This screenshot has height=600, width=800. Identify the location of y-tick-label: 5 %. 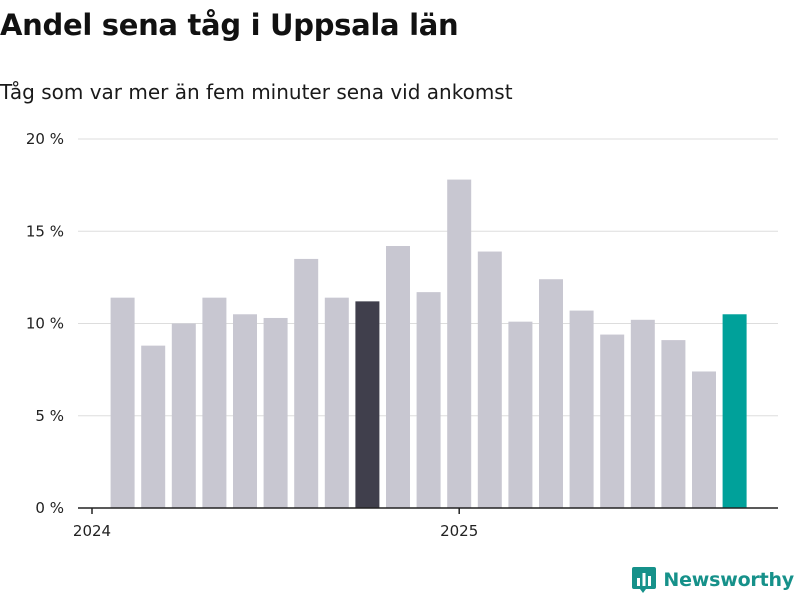
(49, 416).